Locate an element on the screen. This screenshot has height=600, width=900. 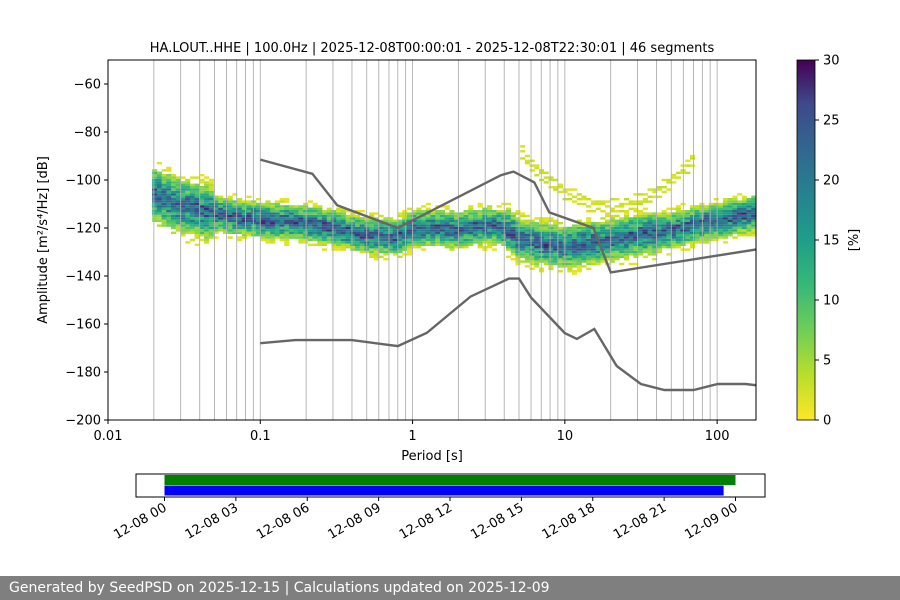
period-axis-label: Period [s] is located at coordinates (432, 456).